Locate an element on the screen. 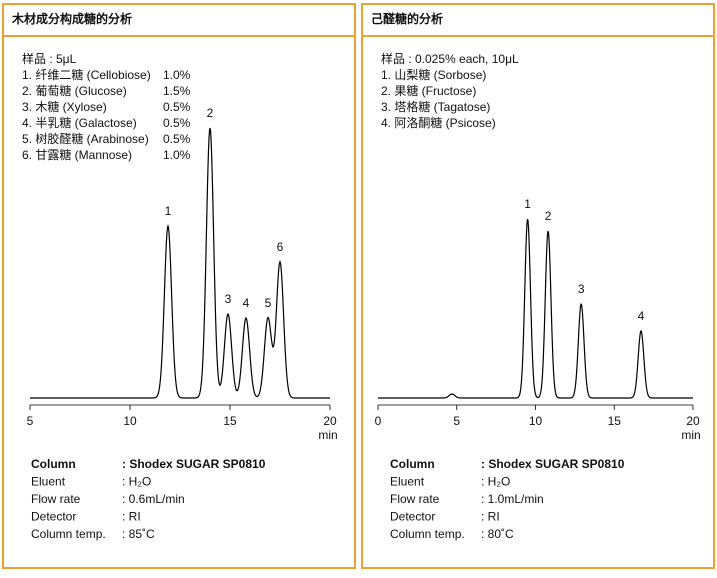 The width and height of the screenshot is (717, 578). sample-info: 样品 : 5μL is located at coordinates (49, 58).